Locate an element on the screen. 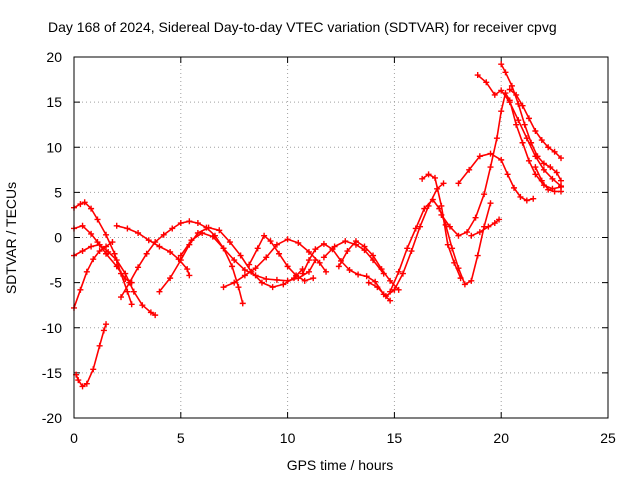 The width and height of the screenshot is (640, 480). series-line is located at coordinates (346, 272).